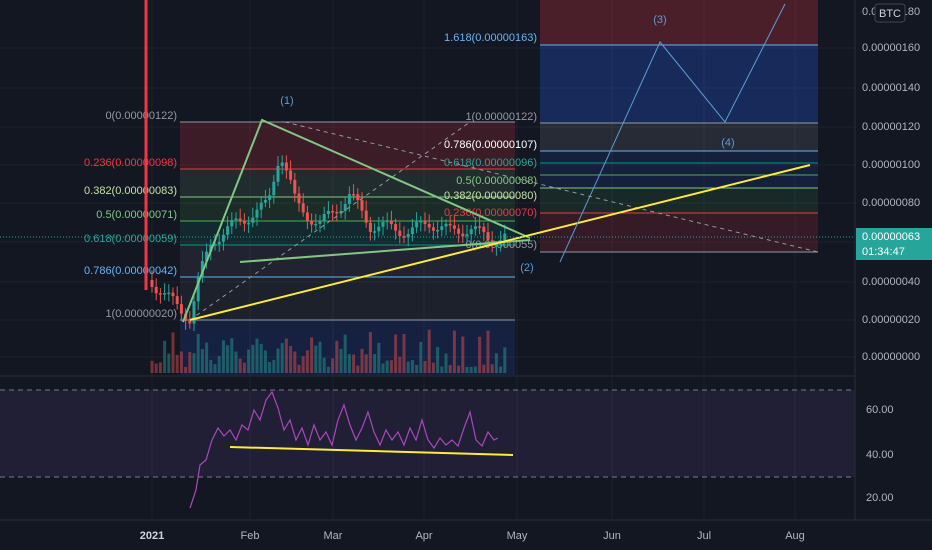  What do you see at coordinates (130, 191) in the screenshot?
I see `fib-label: 0.382(0.00000083)` at bounding box center [130, 191].